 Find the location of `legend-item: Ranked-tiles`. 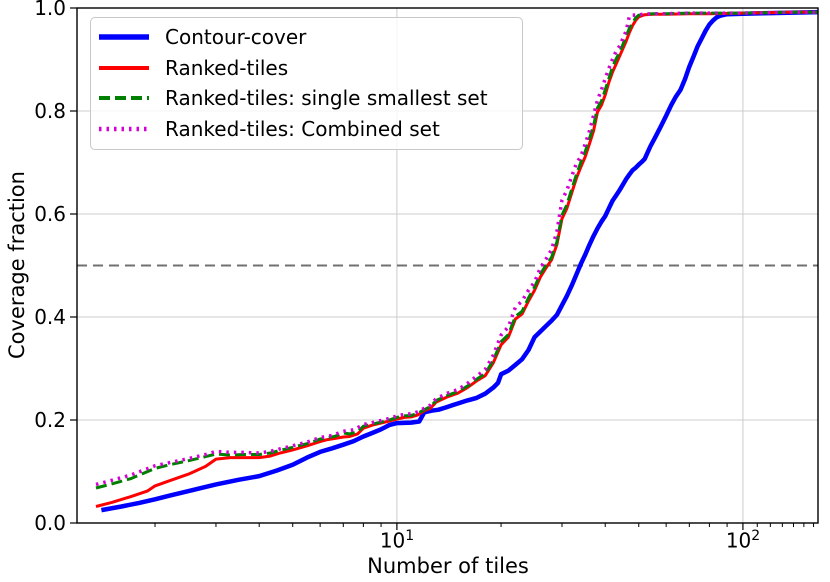

legend-item: Ranked-tiles is located at coordinates (310, 68).